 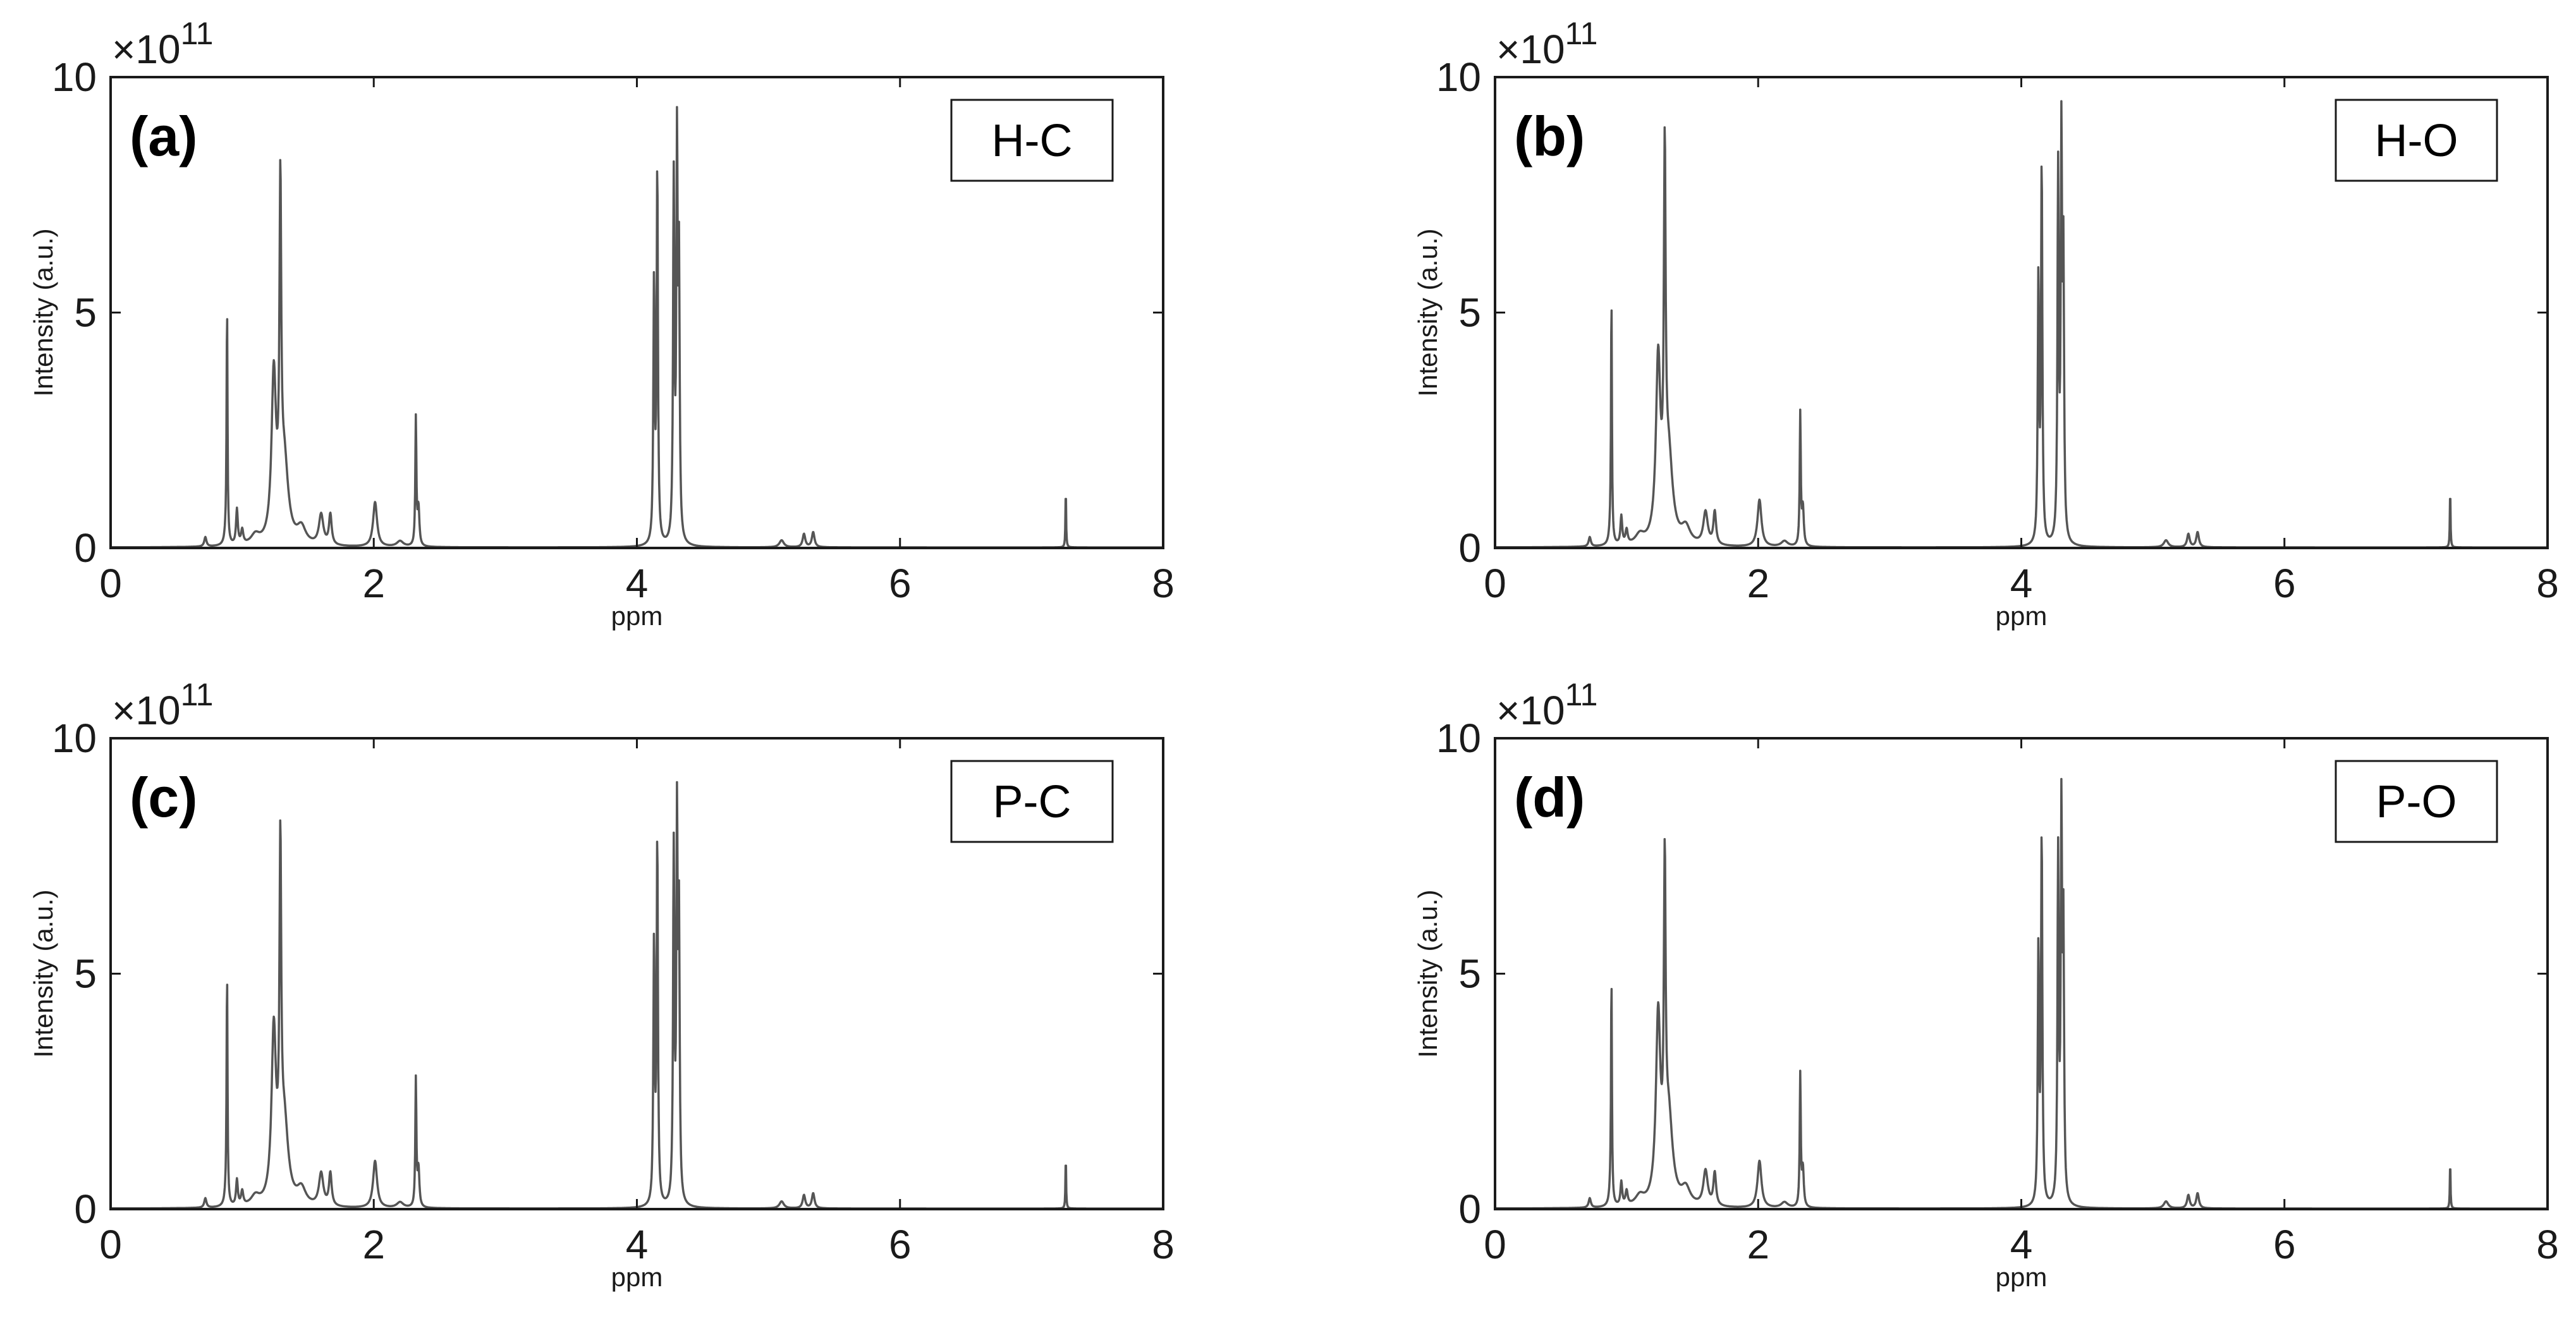 I want to click on sample-tag-label: P-O, so click(x=2416, y=802).